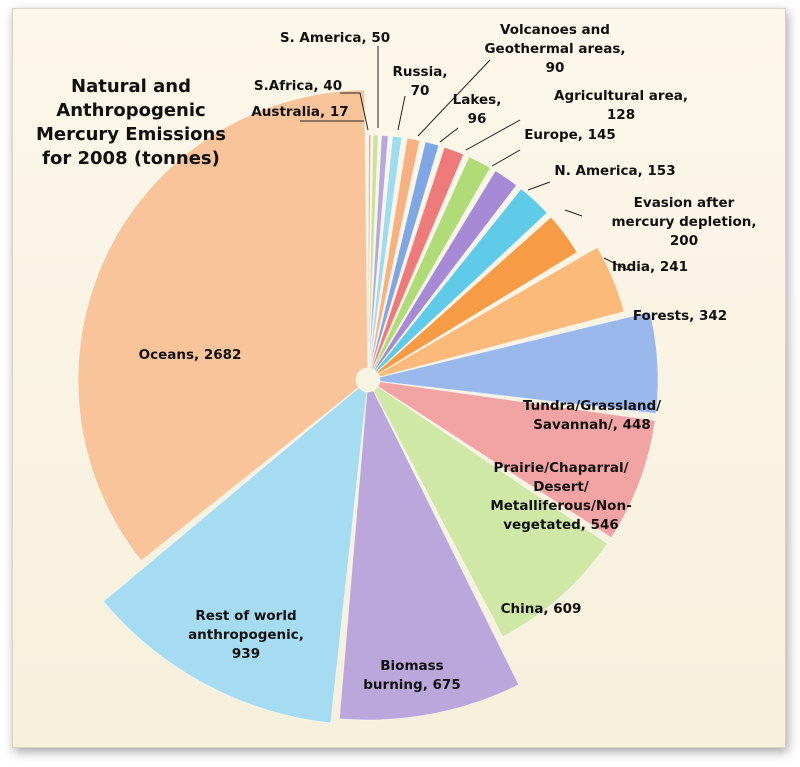 This screenshot has height=767, width=800. I want to click on slice-label: N. America, 153, so click(614, 171).